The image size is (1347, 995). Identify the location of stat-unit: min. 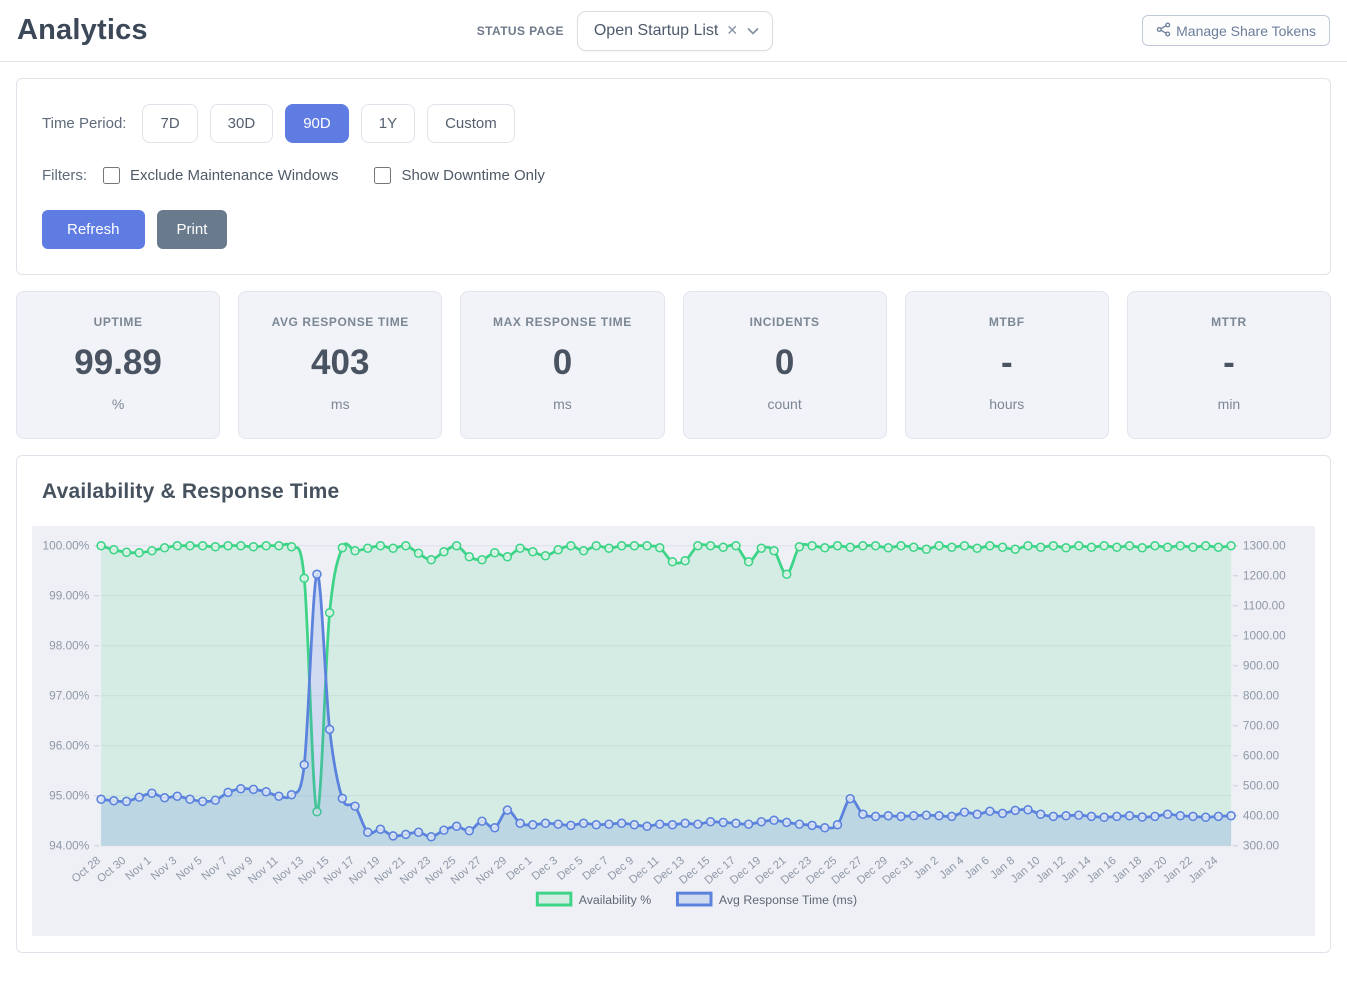
(1229, 404).